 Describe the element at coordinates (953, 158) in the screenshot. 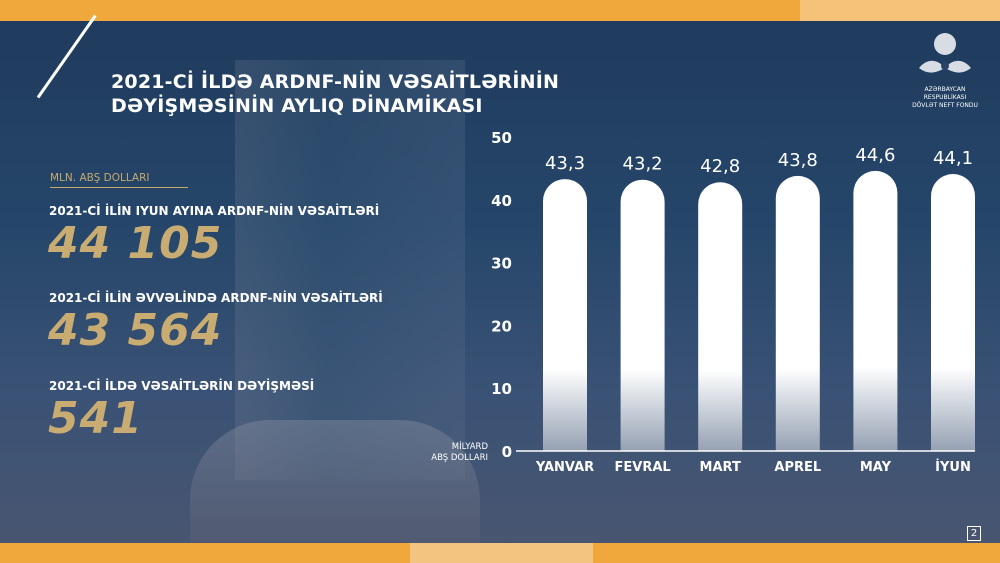

I see `bar-value-label: 44,1` at that location.